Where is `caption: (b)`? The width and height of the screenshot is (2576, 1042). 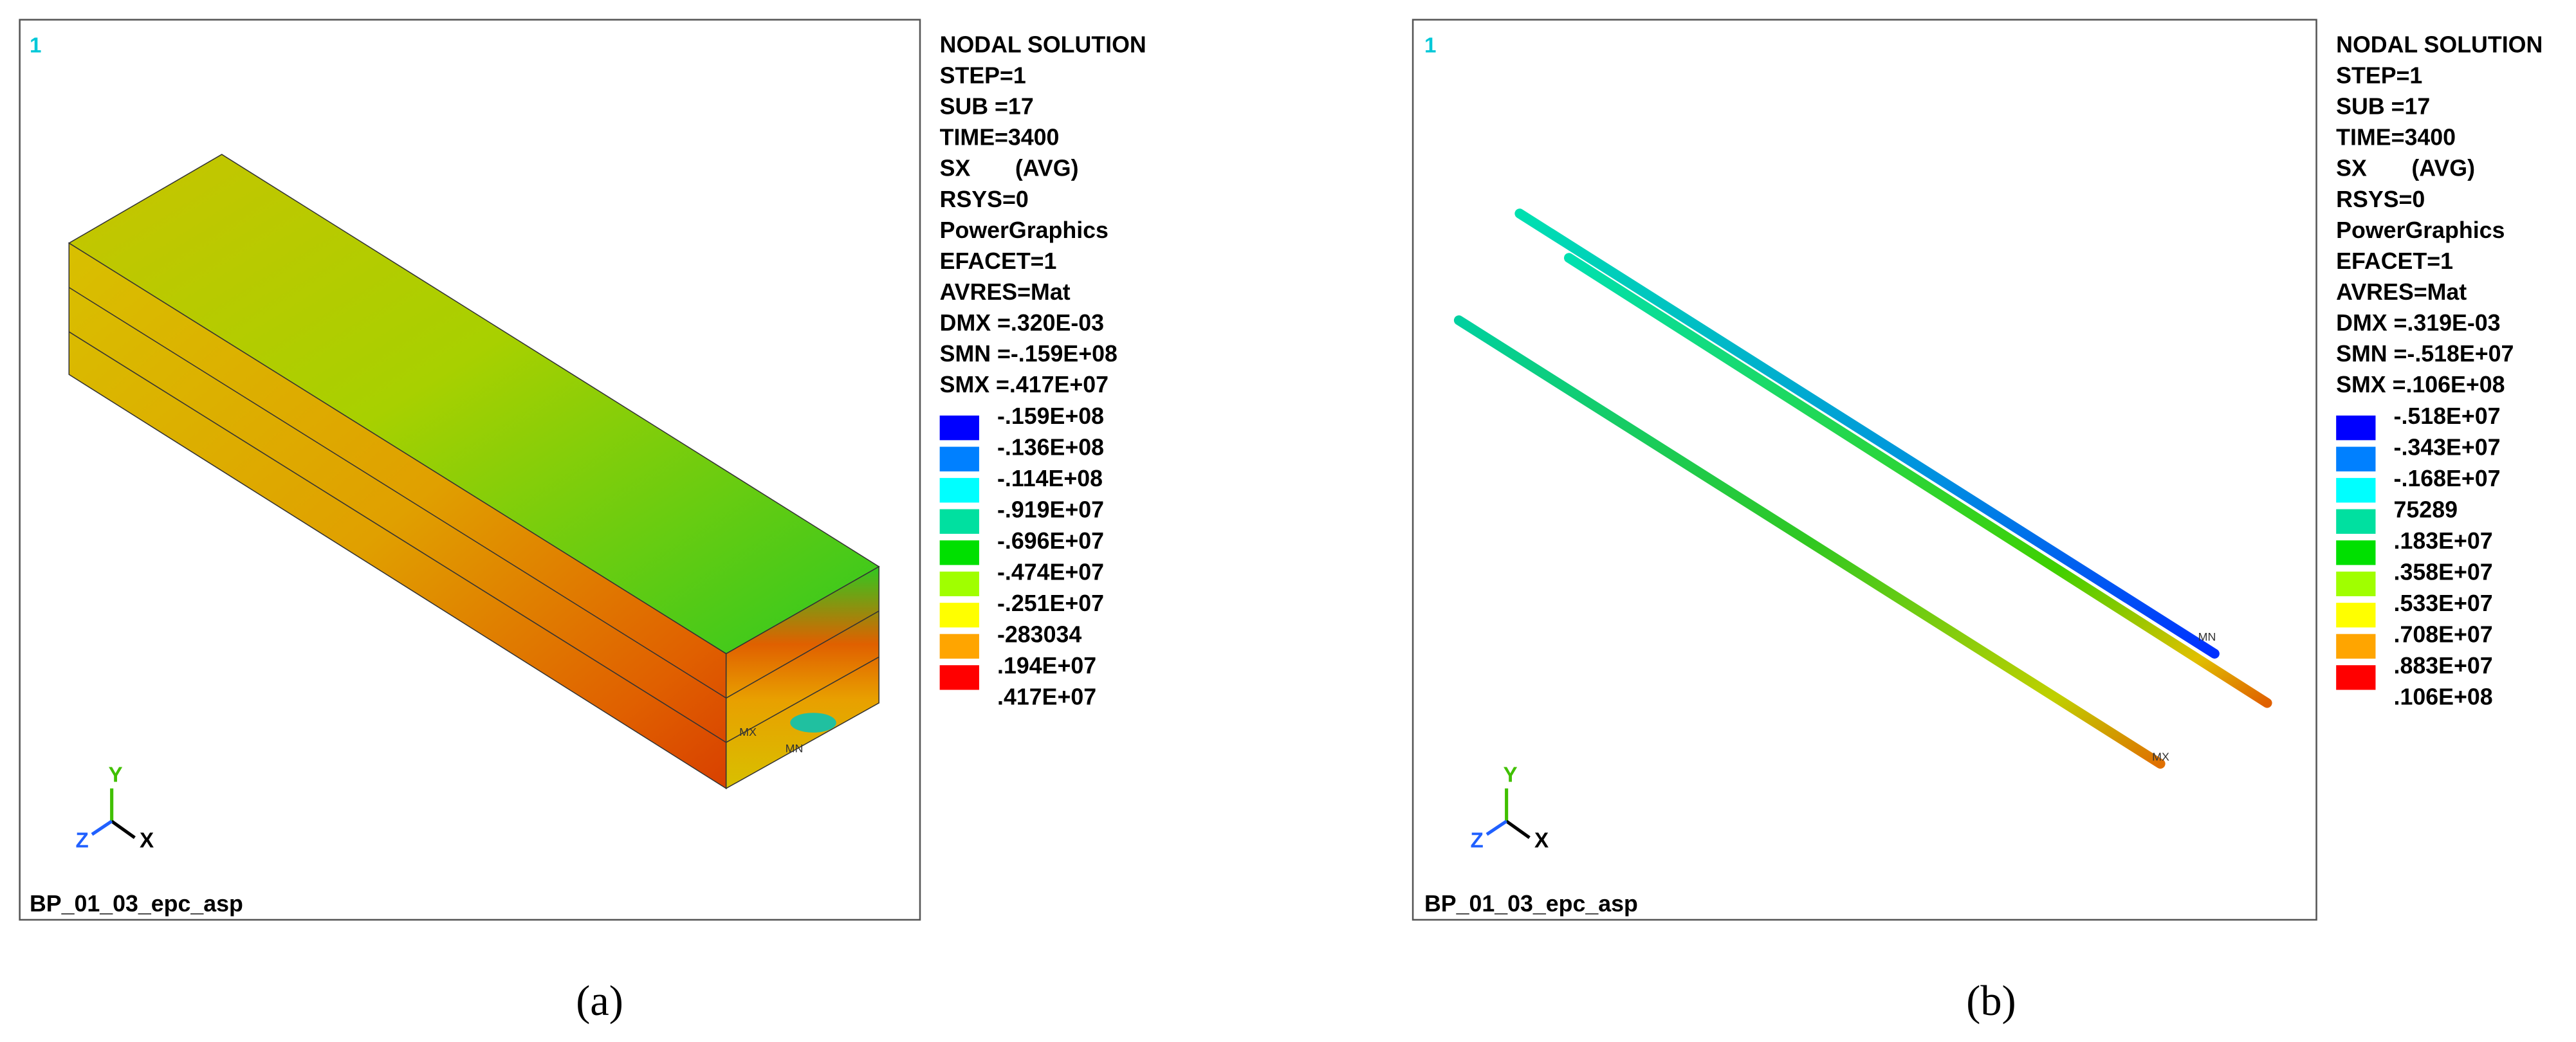 caption: (b) is located at coordinates (1991, 1001).